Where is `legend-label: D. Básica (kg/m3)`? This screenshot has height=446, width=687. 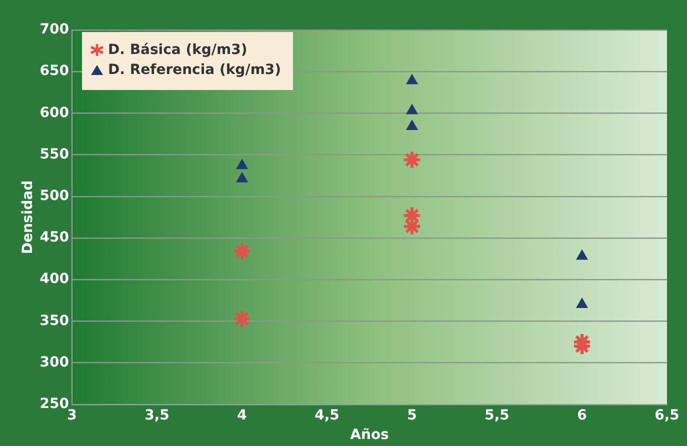 legend-label: D. Básica (kg/m3) is located at coordinates (178, 50).